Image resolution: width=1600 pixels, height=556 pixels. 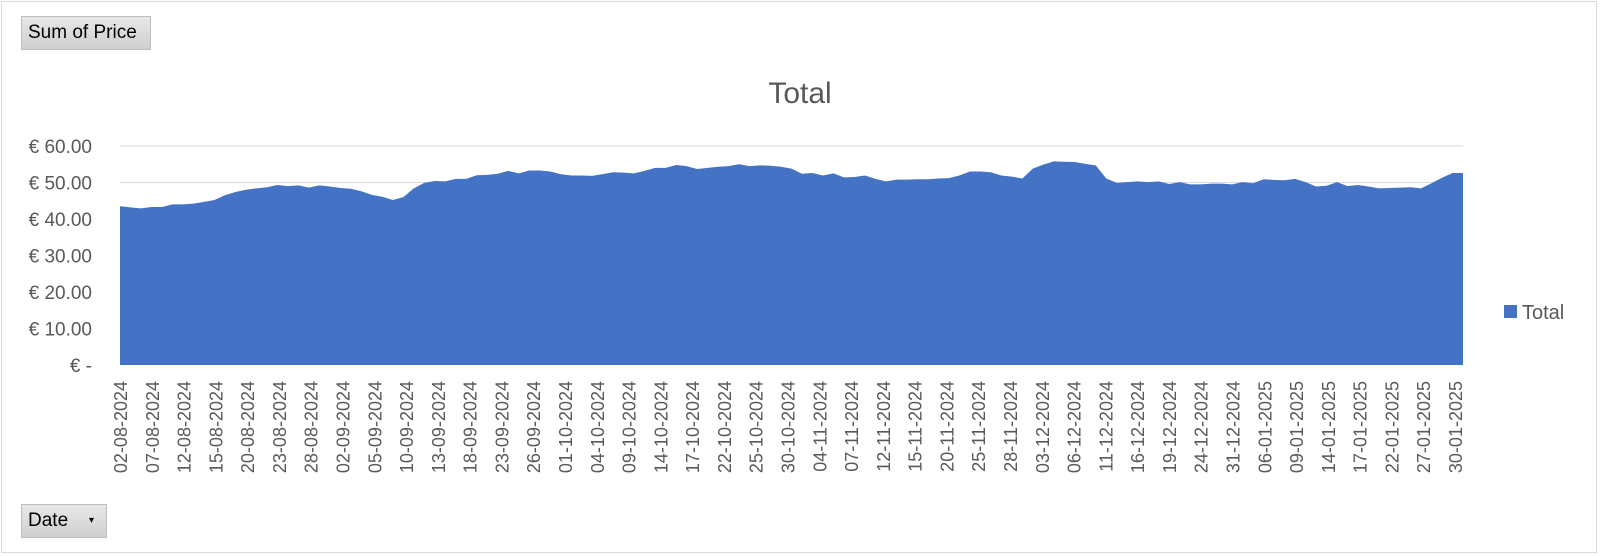 I want to click on x-tick-label: 18-09-2024, so click(x=471, y=427).